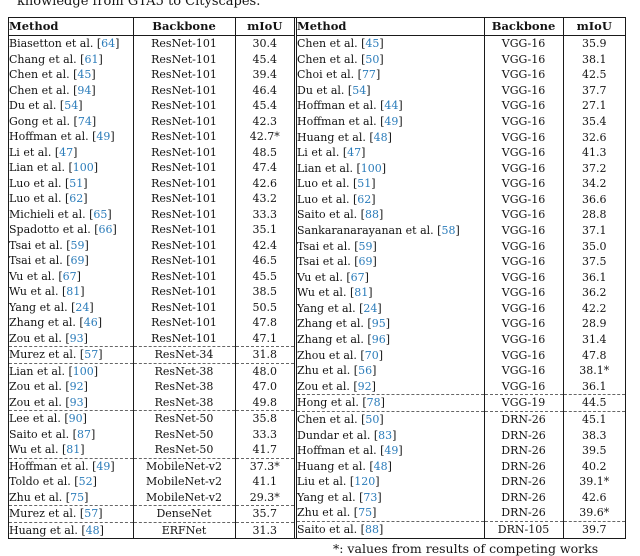 The height and width of the screenshot is (556, 640). I want to click on citation-link: 70, so click(371, 355).